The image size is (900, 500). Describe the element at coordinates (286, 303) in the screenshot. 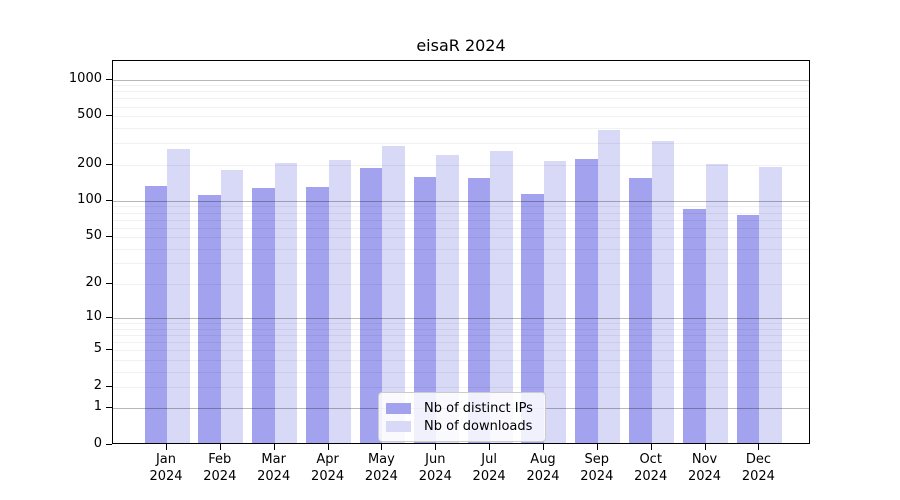

I see `bar-downloads-mar` at that location.